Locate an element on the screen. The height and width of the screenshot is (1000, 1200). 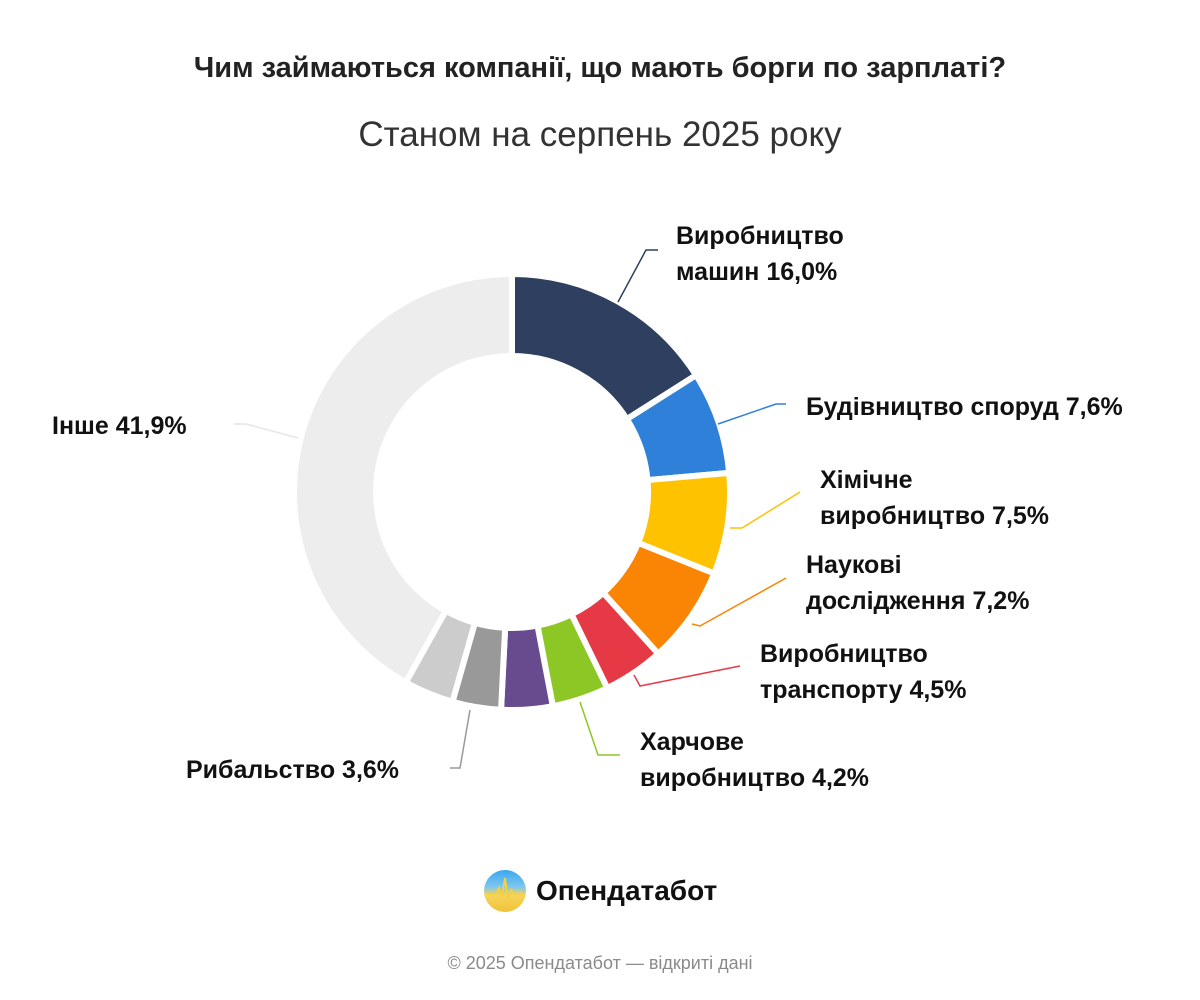
label-line: транспорту 4,5% is located at coordinates (863, 690).